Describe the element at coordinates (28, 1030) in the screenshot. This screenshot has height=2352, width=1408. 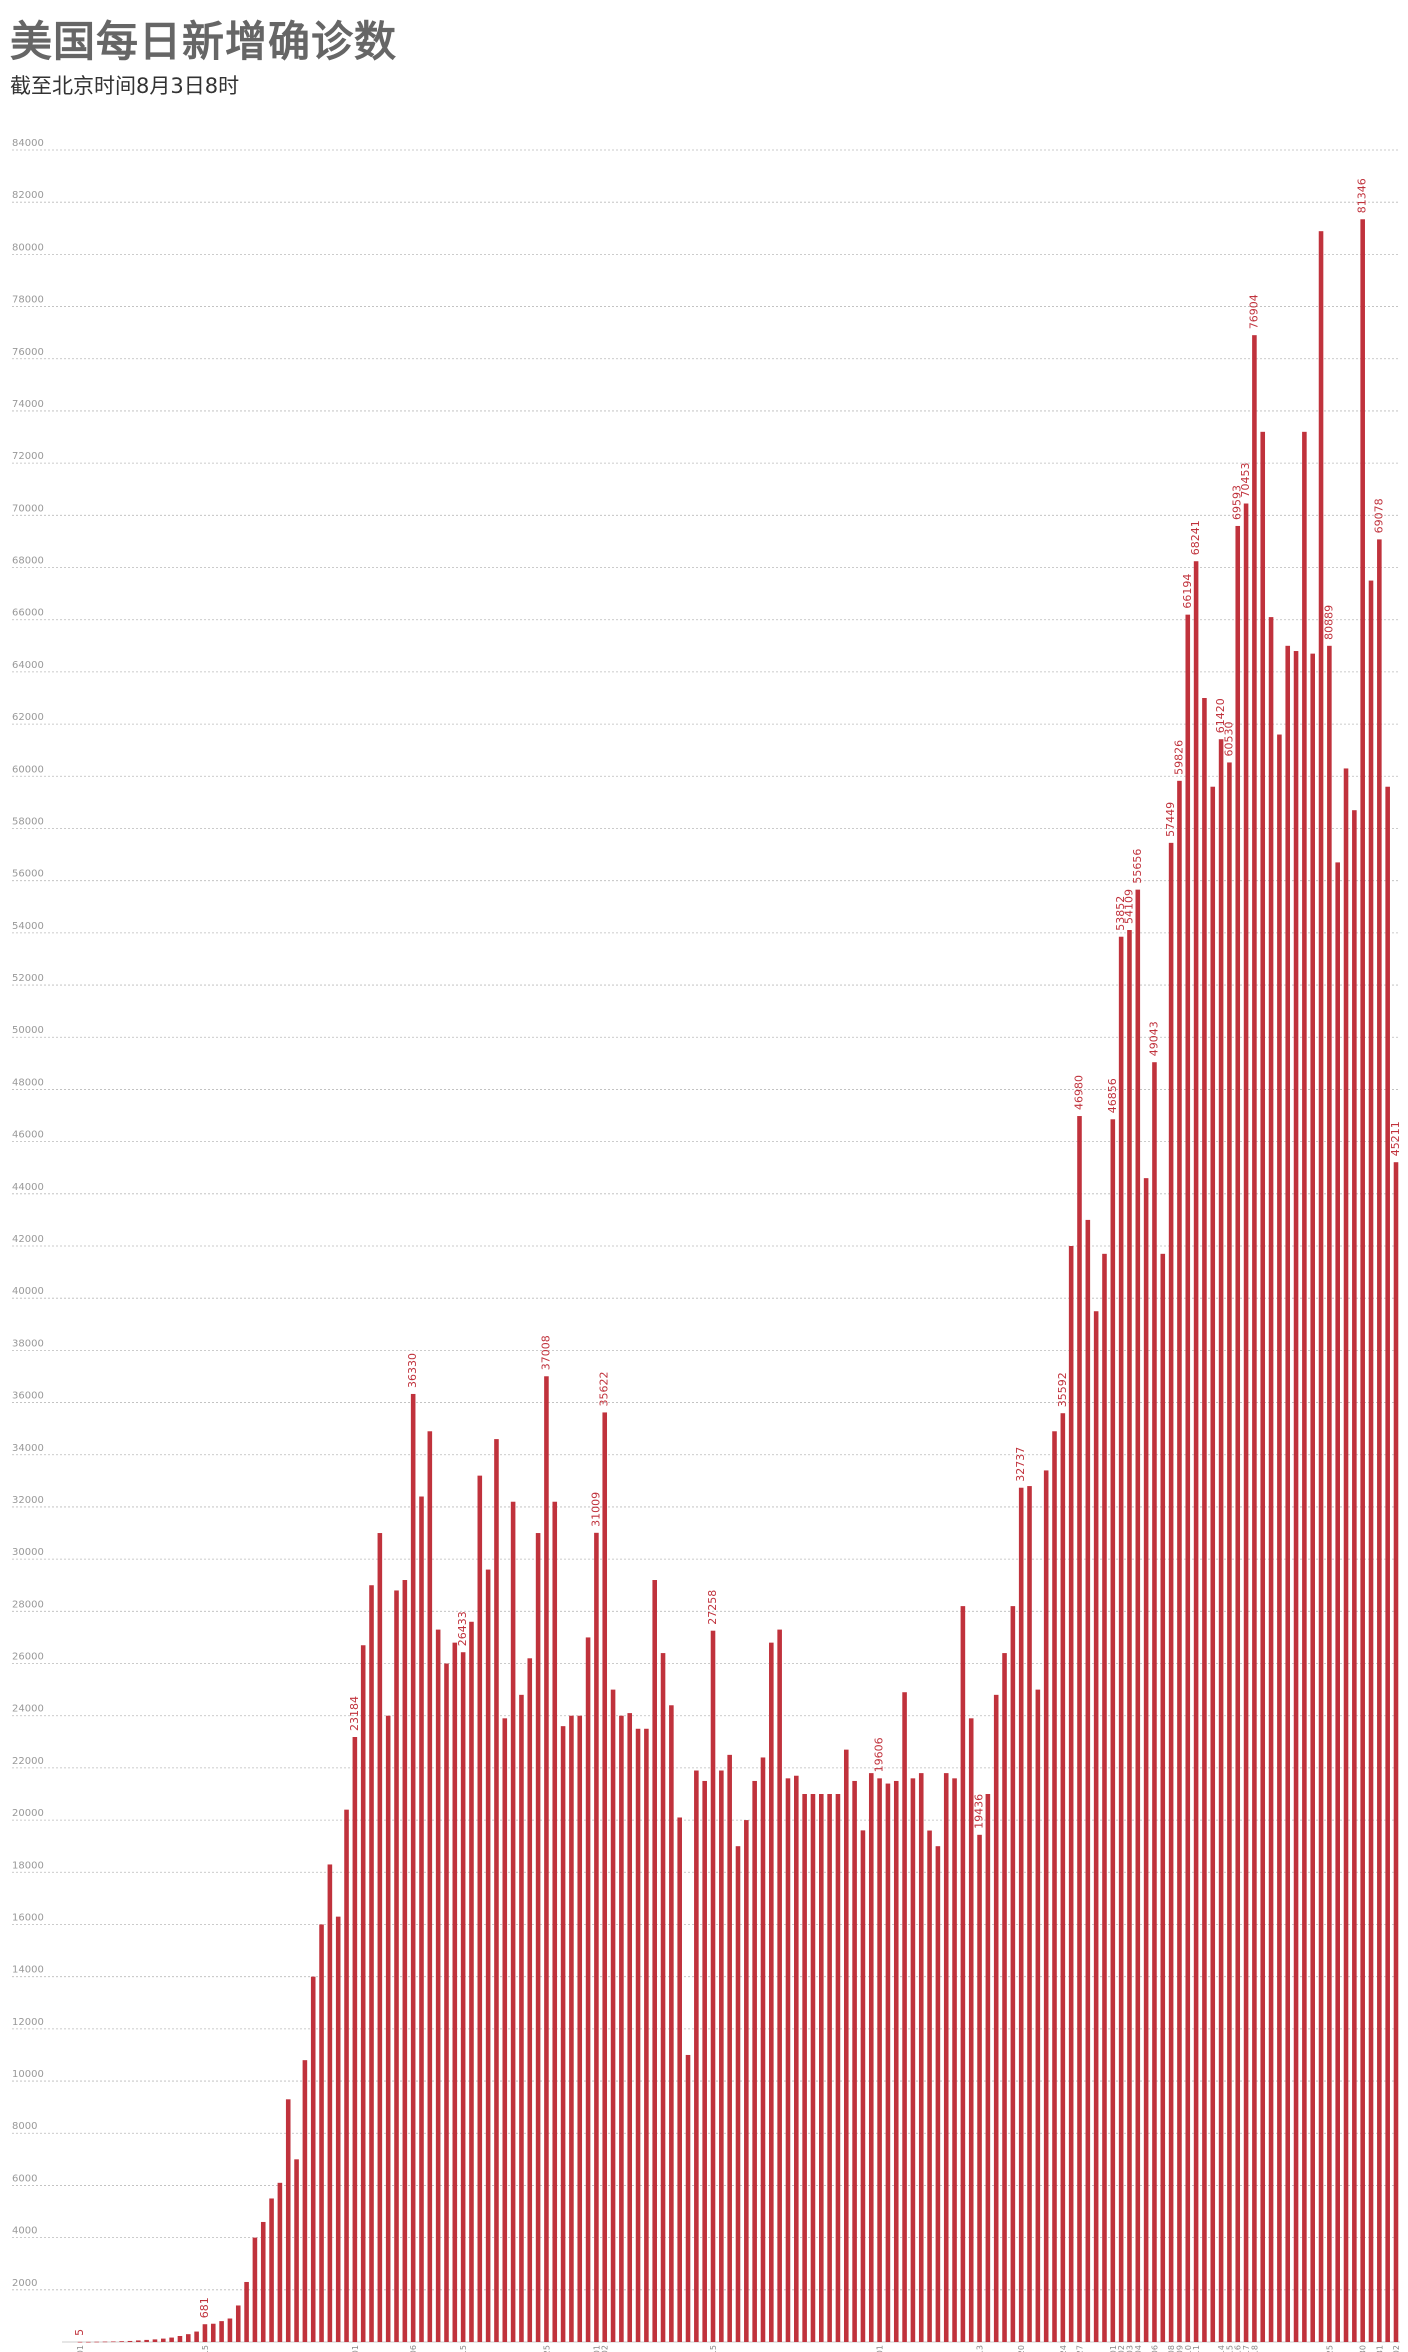
I see `y-tick-label: 50000` at that location.